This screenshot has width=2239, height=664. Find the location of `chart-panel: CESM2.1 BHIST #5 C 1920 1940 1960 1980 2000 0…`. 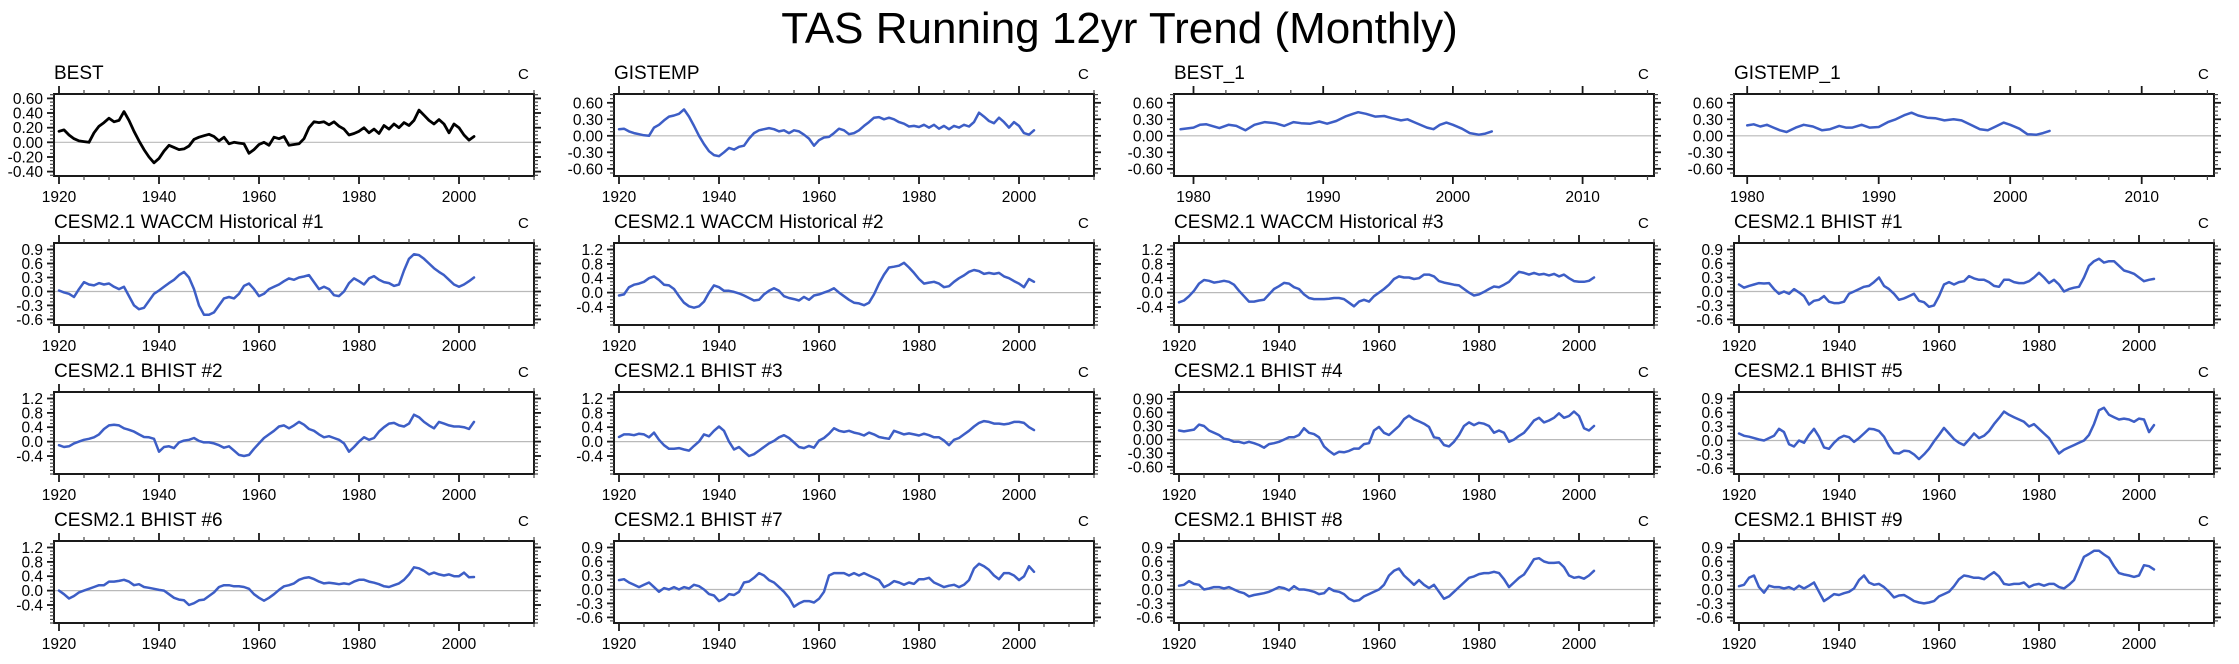

chart-panel: CESM2.1 BHIST #5 C 1920 1940 1960 1980 2000 0… is located at coordinates (1958, 434).